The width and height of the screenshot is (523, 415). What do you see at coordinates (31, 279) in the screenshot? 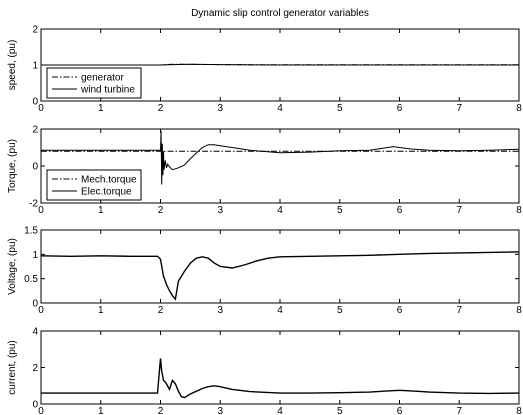
I see `y-tick-label: 0.5` at bounding box center [31, 279].